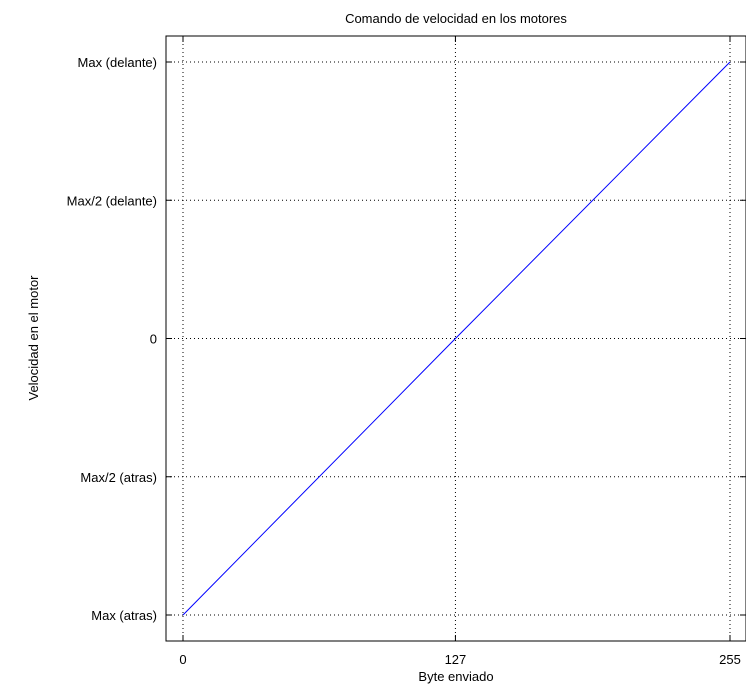  What do you see at coordinates (117, 62) in the screenshot?
I see `y-tick-label: Max (delante)` at bounding box center [117, 62].